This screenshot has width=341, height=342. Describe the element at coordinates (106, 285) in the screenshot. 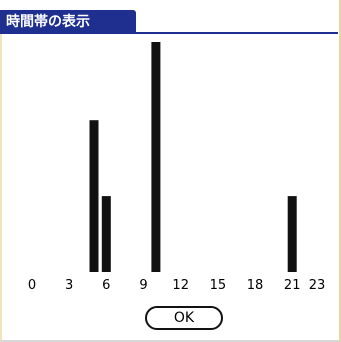

I see `x-tick-label: 6` at that location.